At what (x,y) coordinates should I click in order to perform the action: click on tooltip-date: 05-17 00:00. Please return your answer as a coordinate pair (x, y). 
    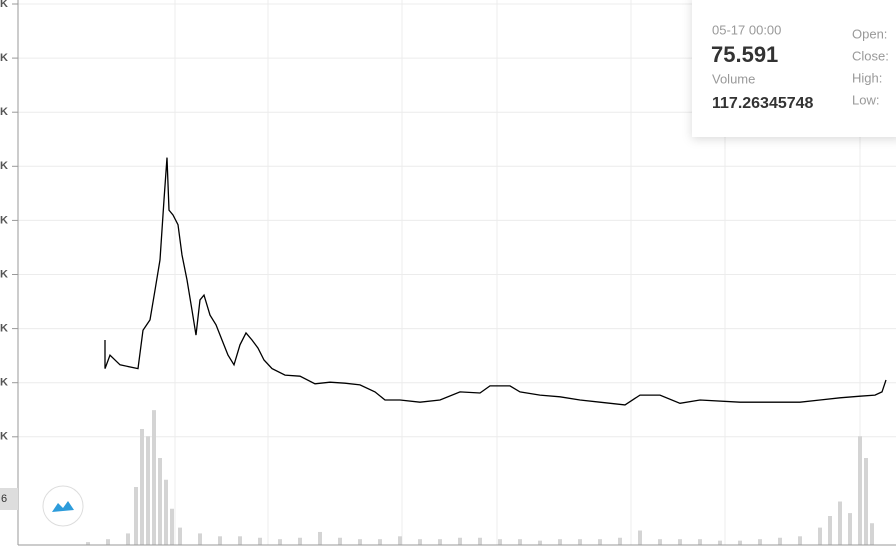
    Looking at the image, I should click on (746, 29).